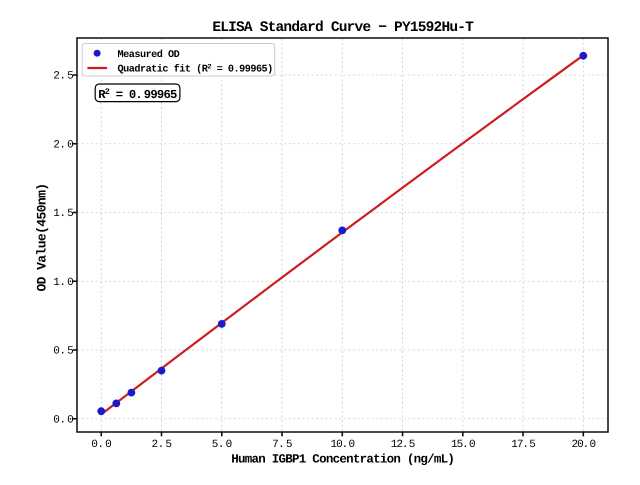 The height and width of the screenshot is (485, 640). What do you see at coordinates (222, 445) in the screenshot?
I see `svg-text:5.0: 5. 0` at bounding box center [222, 445].